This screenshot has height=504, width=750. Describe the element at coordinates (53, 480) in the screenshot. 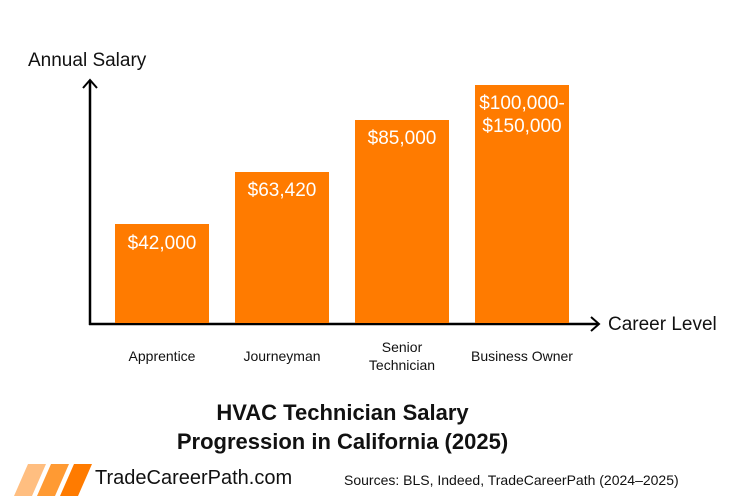

I see `brand-logo-icon` at that location.